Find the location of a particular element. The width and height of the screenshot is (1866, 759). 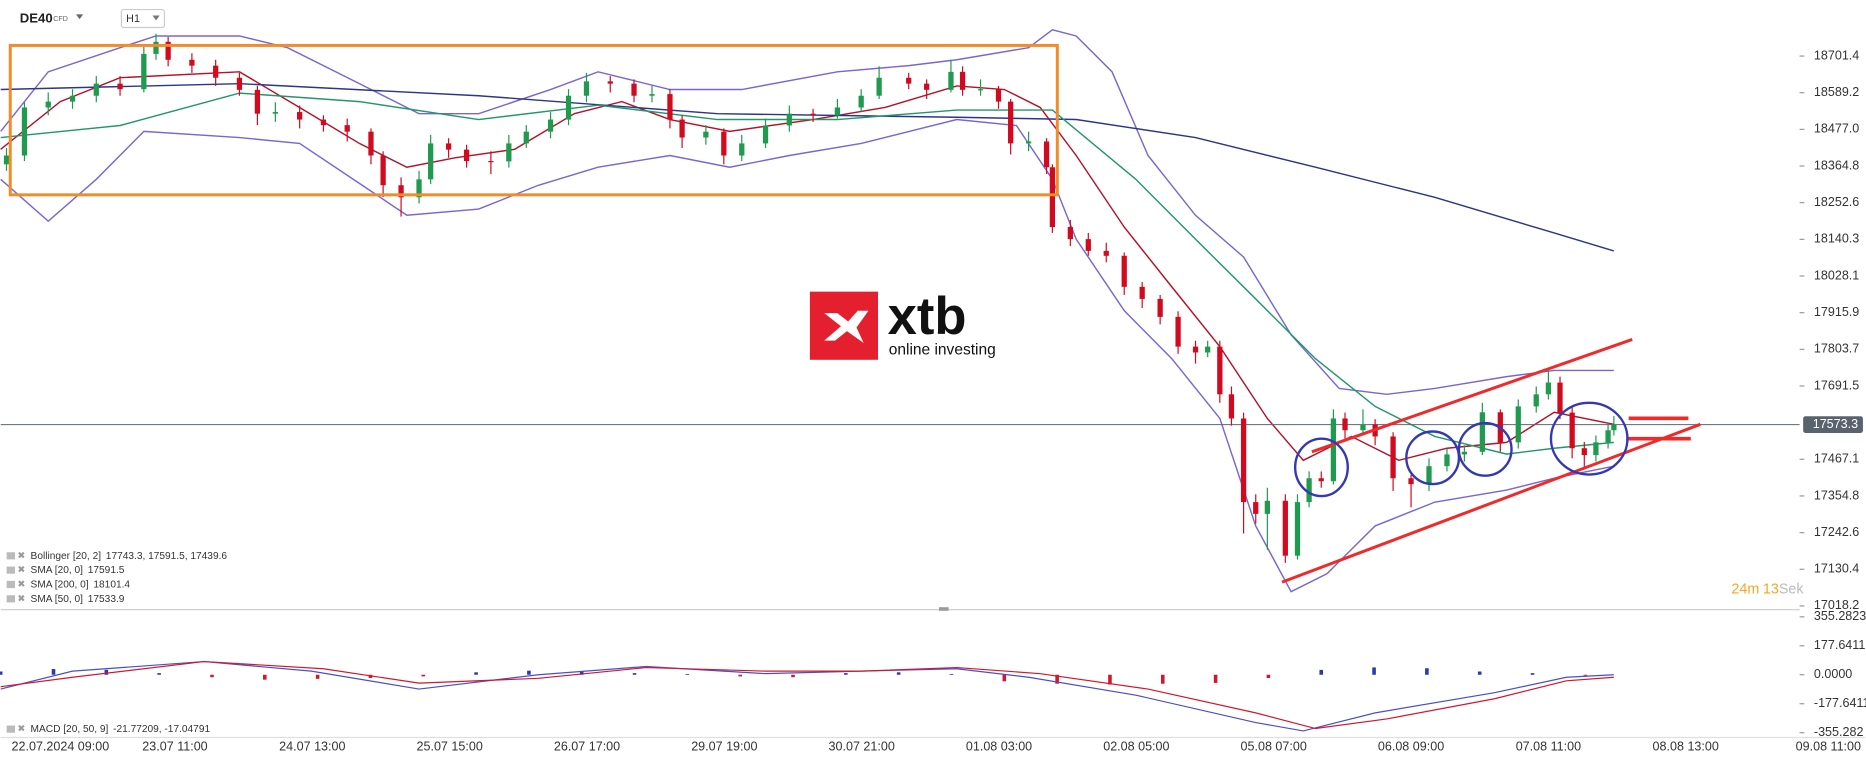

x-tick-label: 22.07.2024 09:00 is located at coordinates (61, 746).